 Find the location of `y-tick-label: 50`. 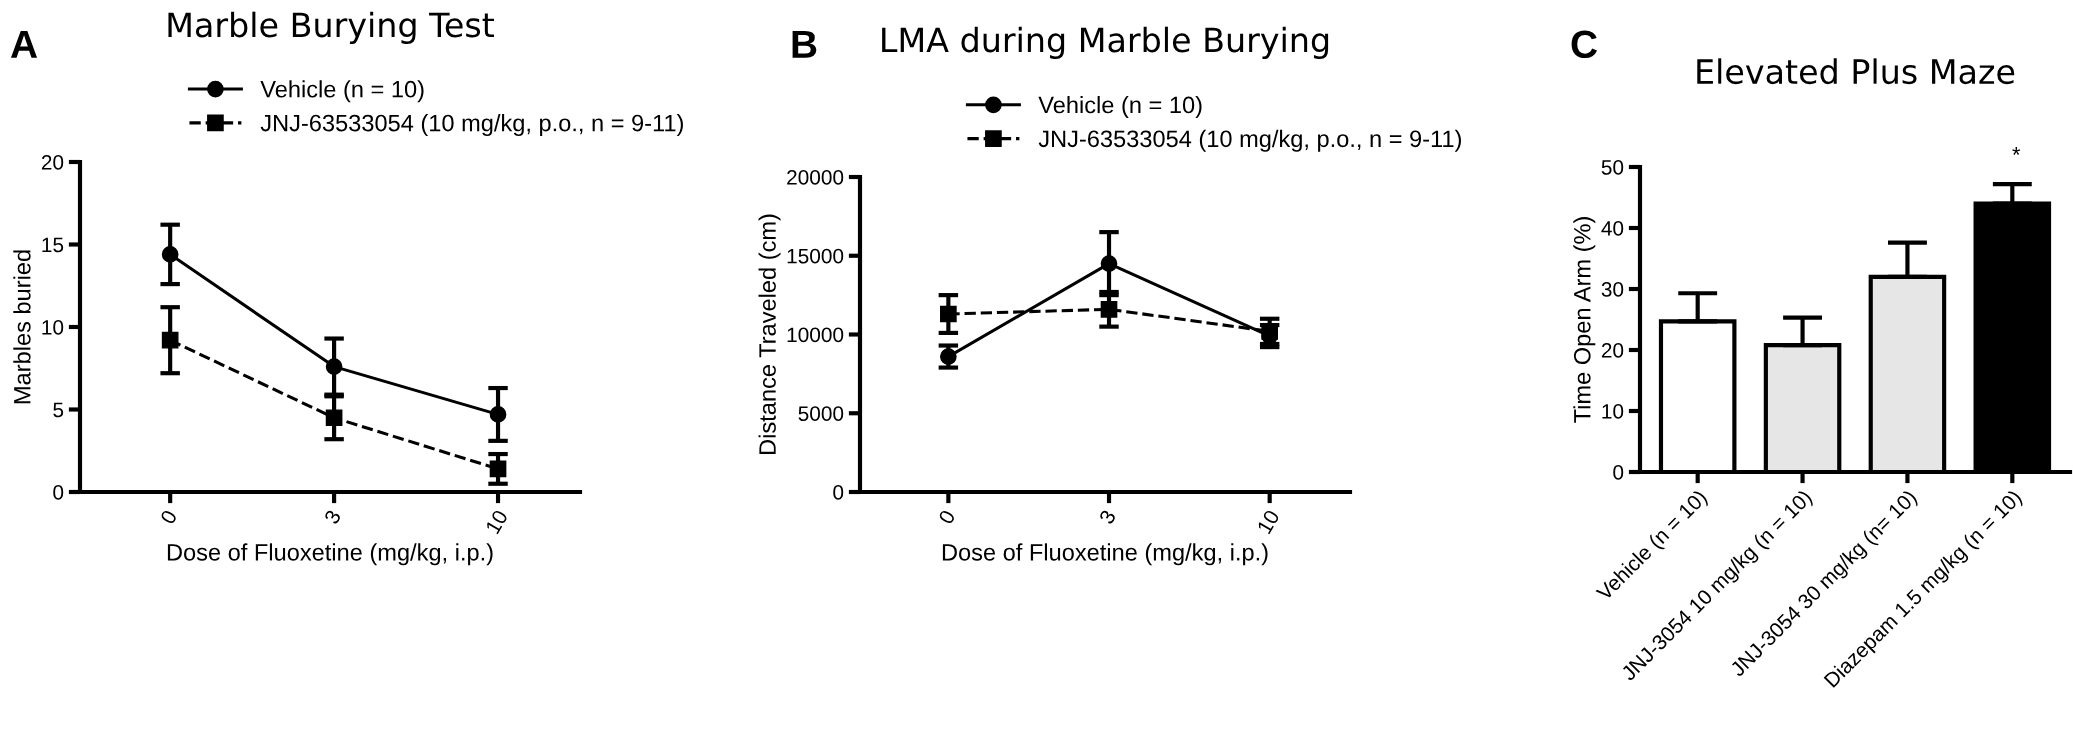

y-tick-label: 50 is located at coordinates (1612, 167).